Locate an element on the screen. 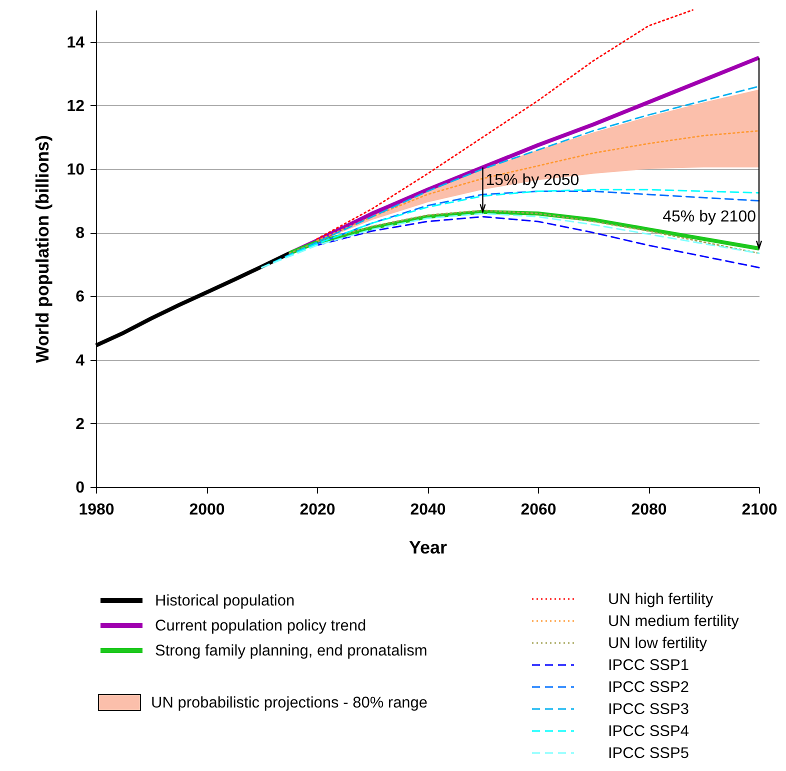 Image resolution: width=786 pixels, height=771 pixels. annotation: 45% by 2100 is located at coordinates (709, 217).